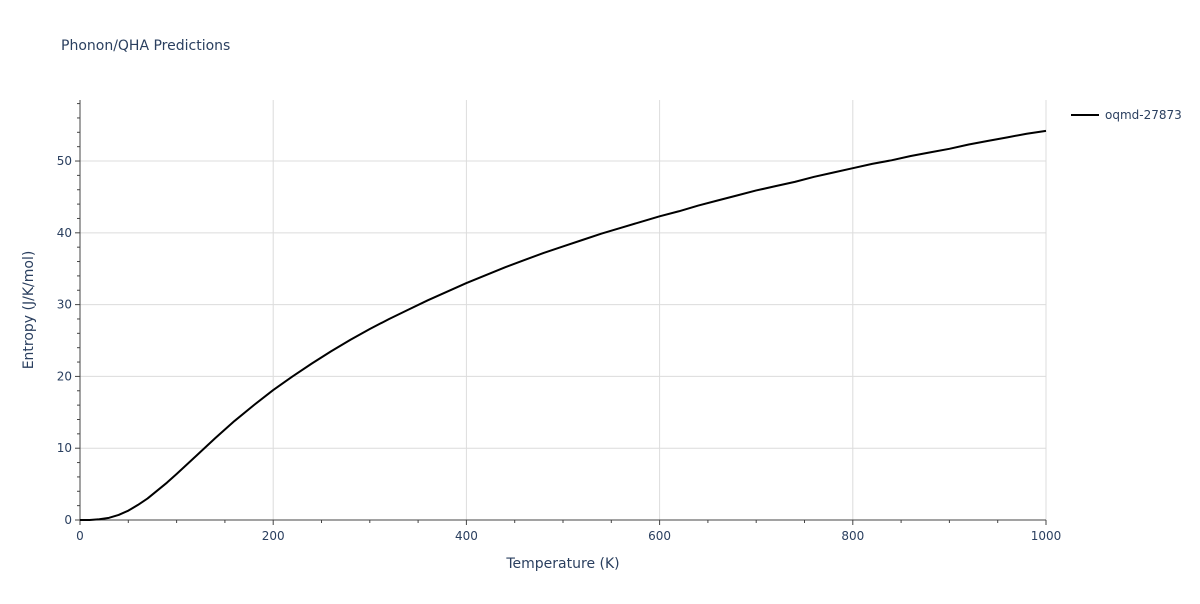 The height and width of the screenshot is (604, 1200). What do you see at coordinates (64, 161) in the screenshot?
I see `y-tick-label: 50` at bounding box center [64, 161].